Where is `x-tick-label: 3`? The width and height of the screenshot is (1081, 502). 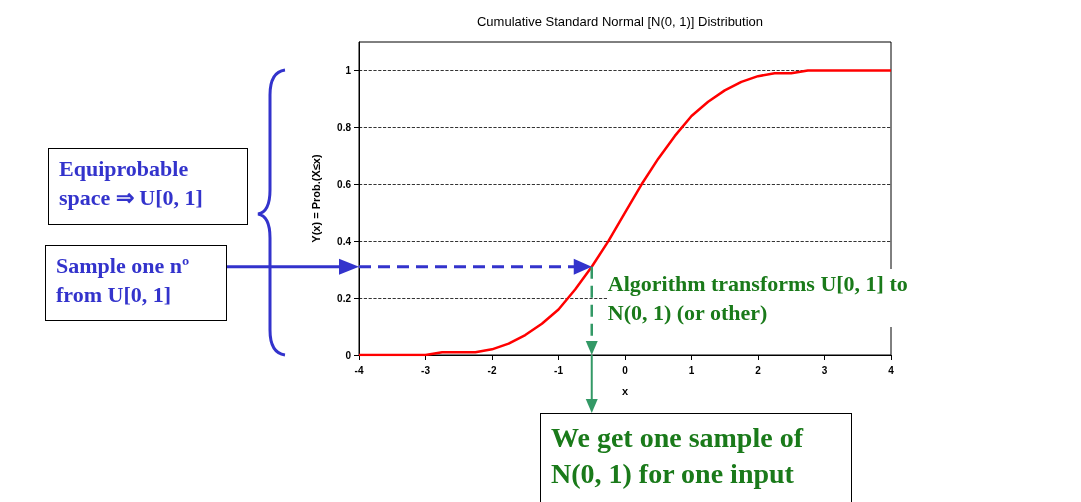
x-tick-label: 3 is located at coordinates (824, 370).